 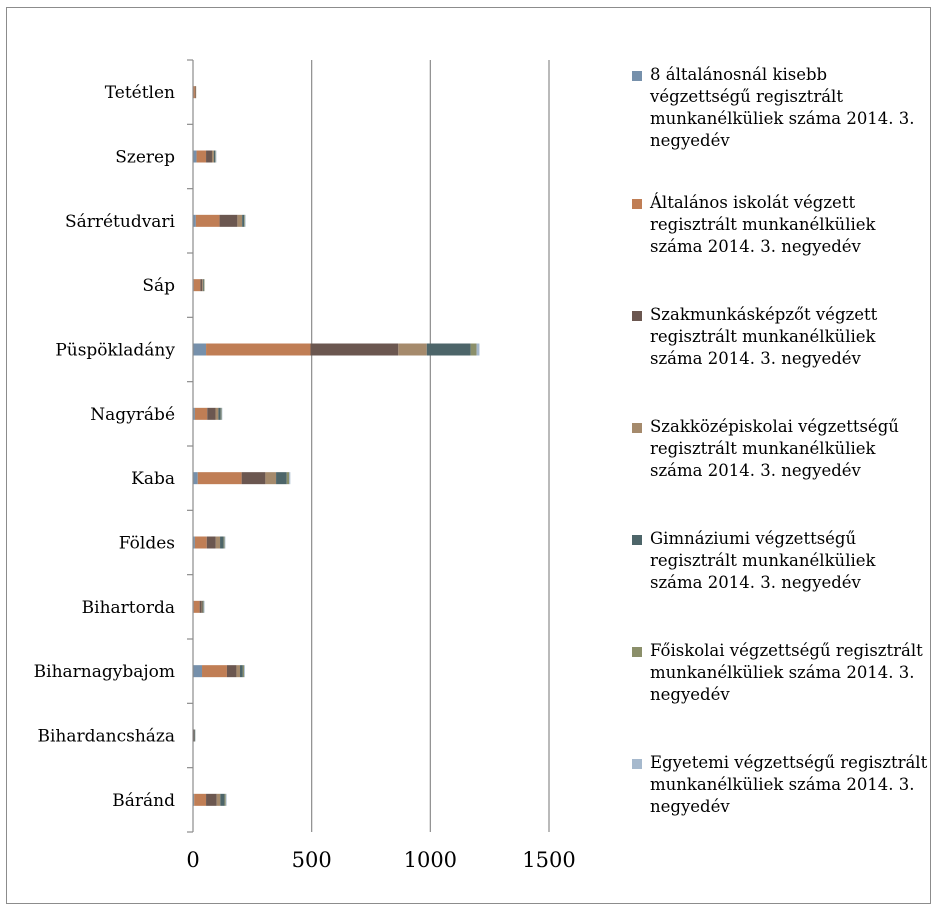 What do you see at coordinates (106, 737) in the screenshot?
I see `category-label: Bihardancsháza` at bounding box center [106, 737].